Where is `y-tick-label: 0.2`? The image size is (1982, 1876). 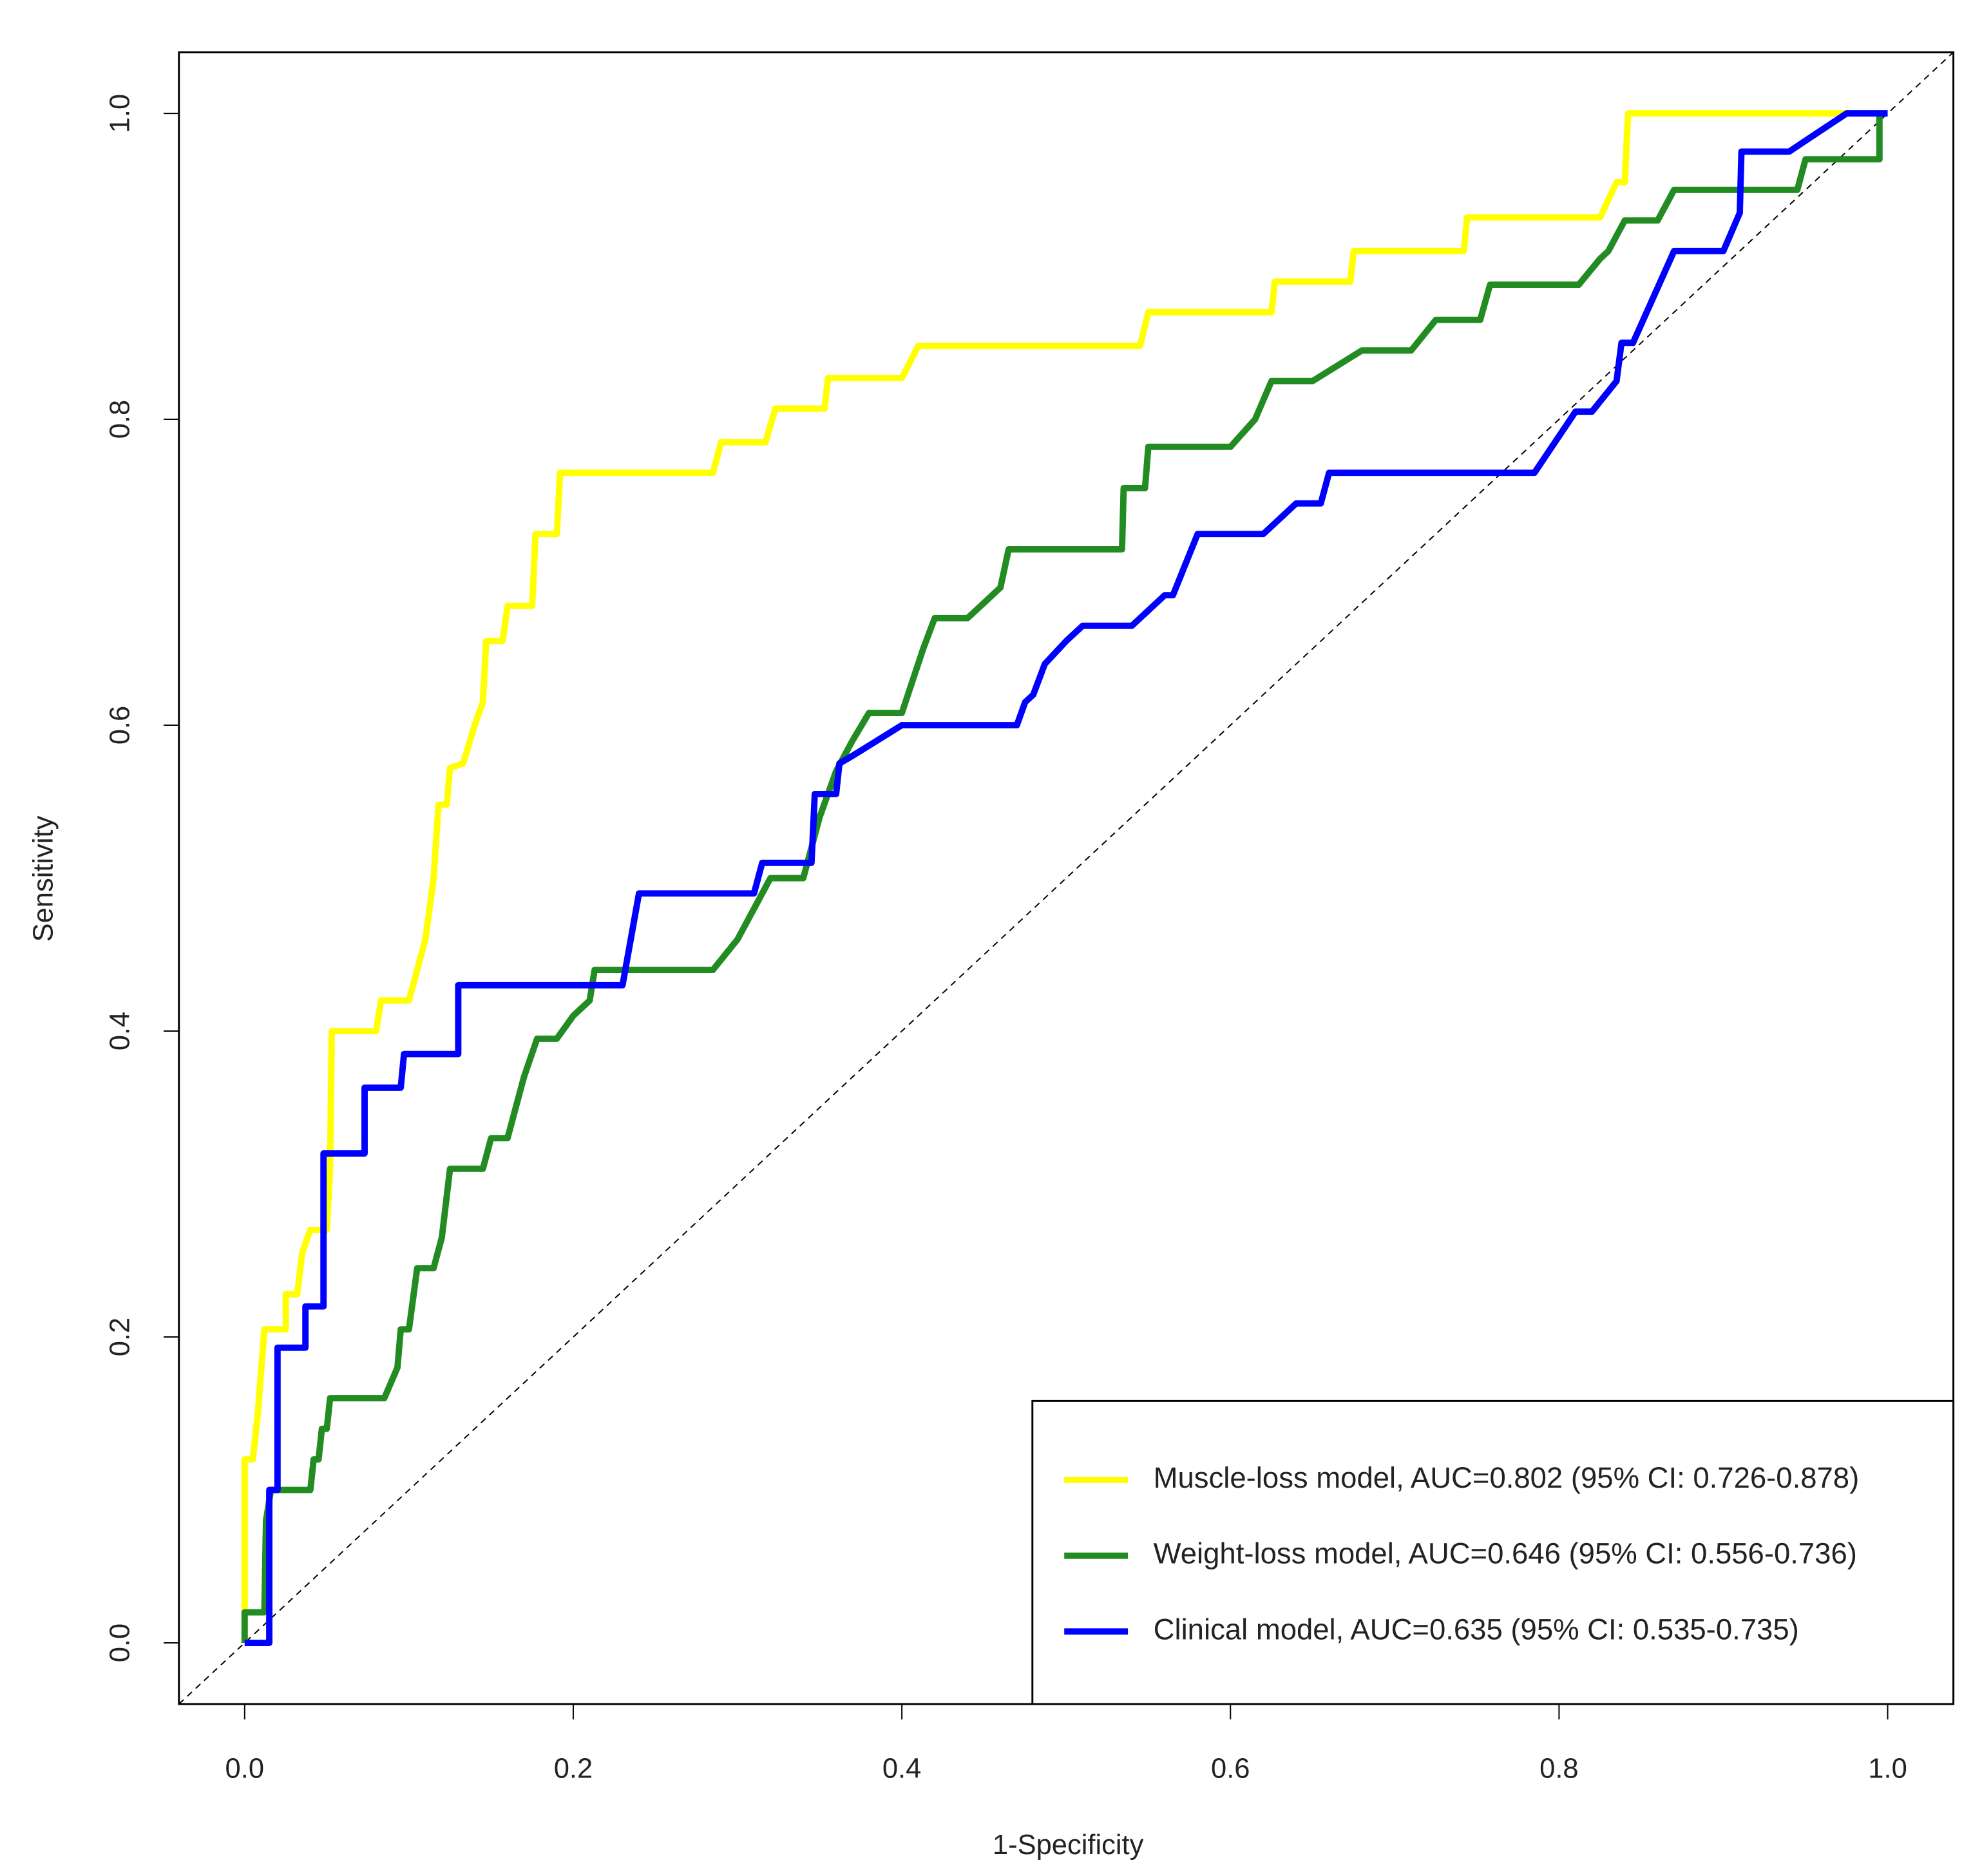 y-tick-label: 0.2 is located at coordinates (119, 1337).